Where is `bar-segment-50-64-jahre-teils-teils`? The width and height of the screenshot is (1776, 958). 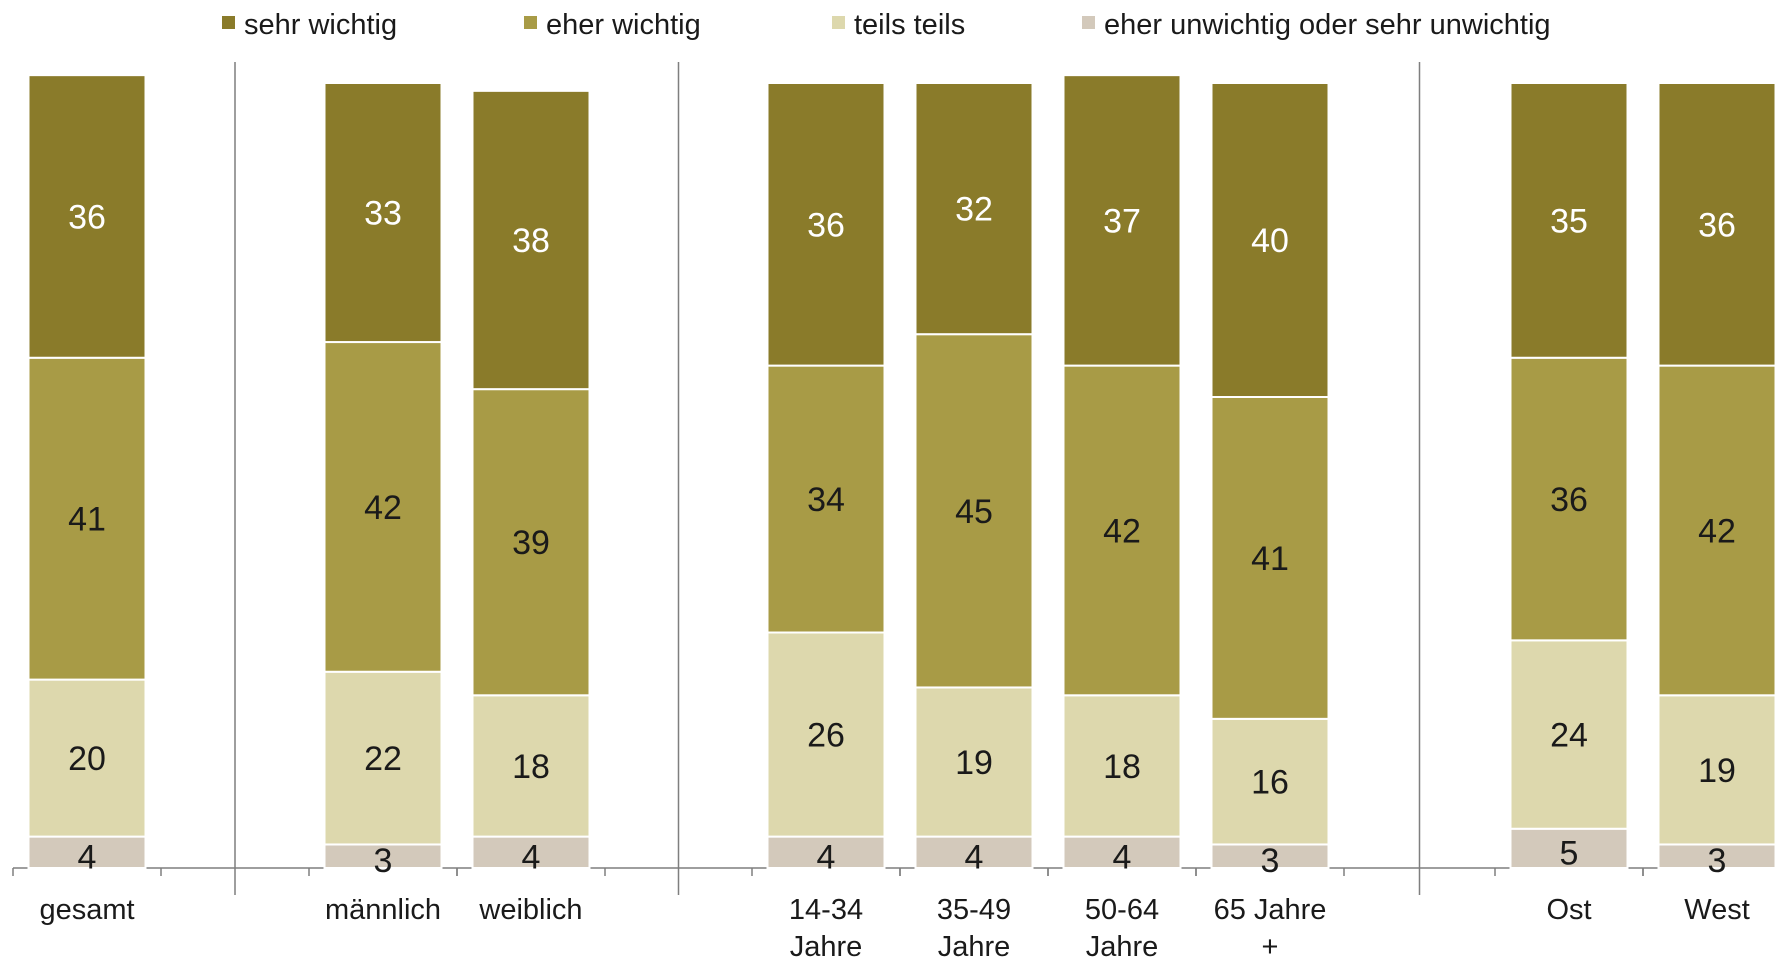 bar-segment-50-64-jahre-teils-teils is located at coordinates (1122, 766).